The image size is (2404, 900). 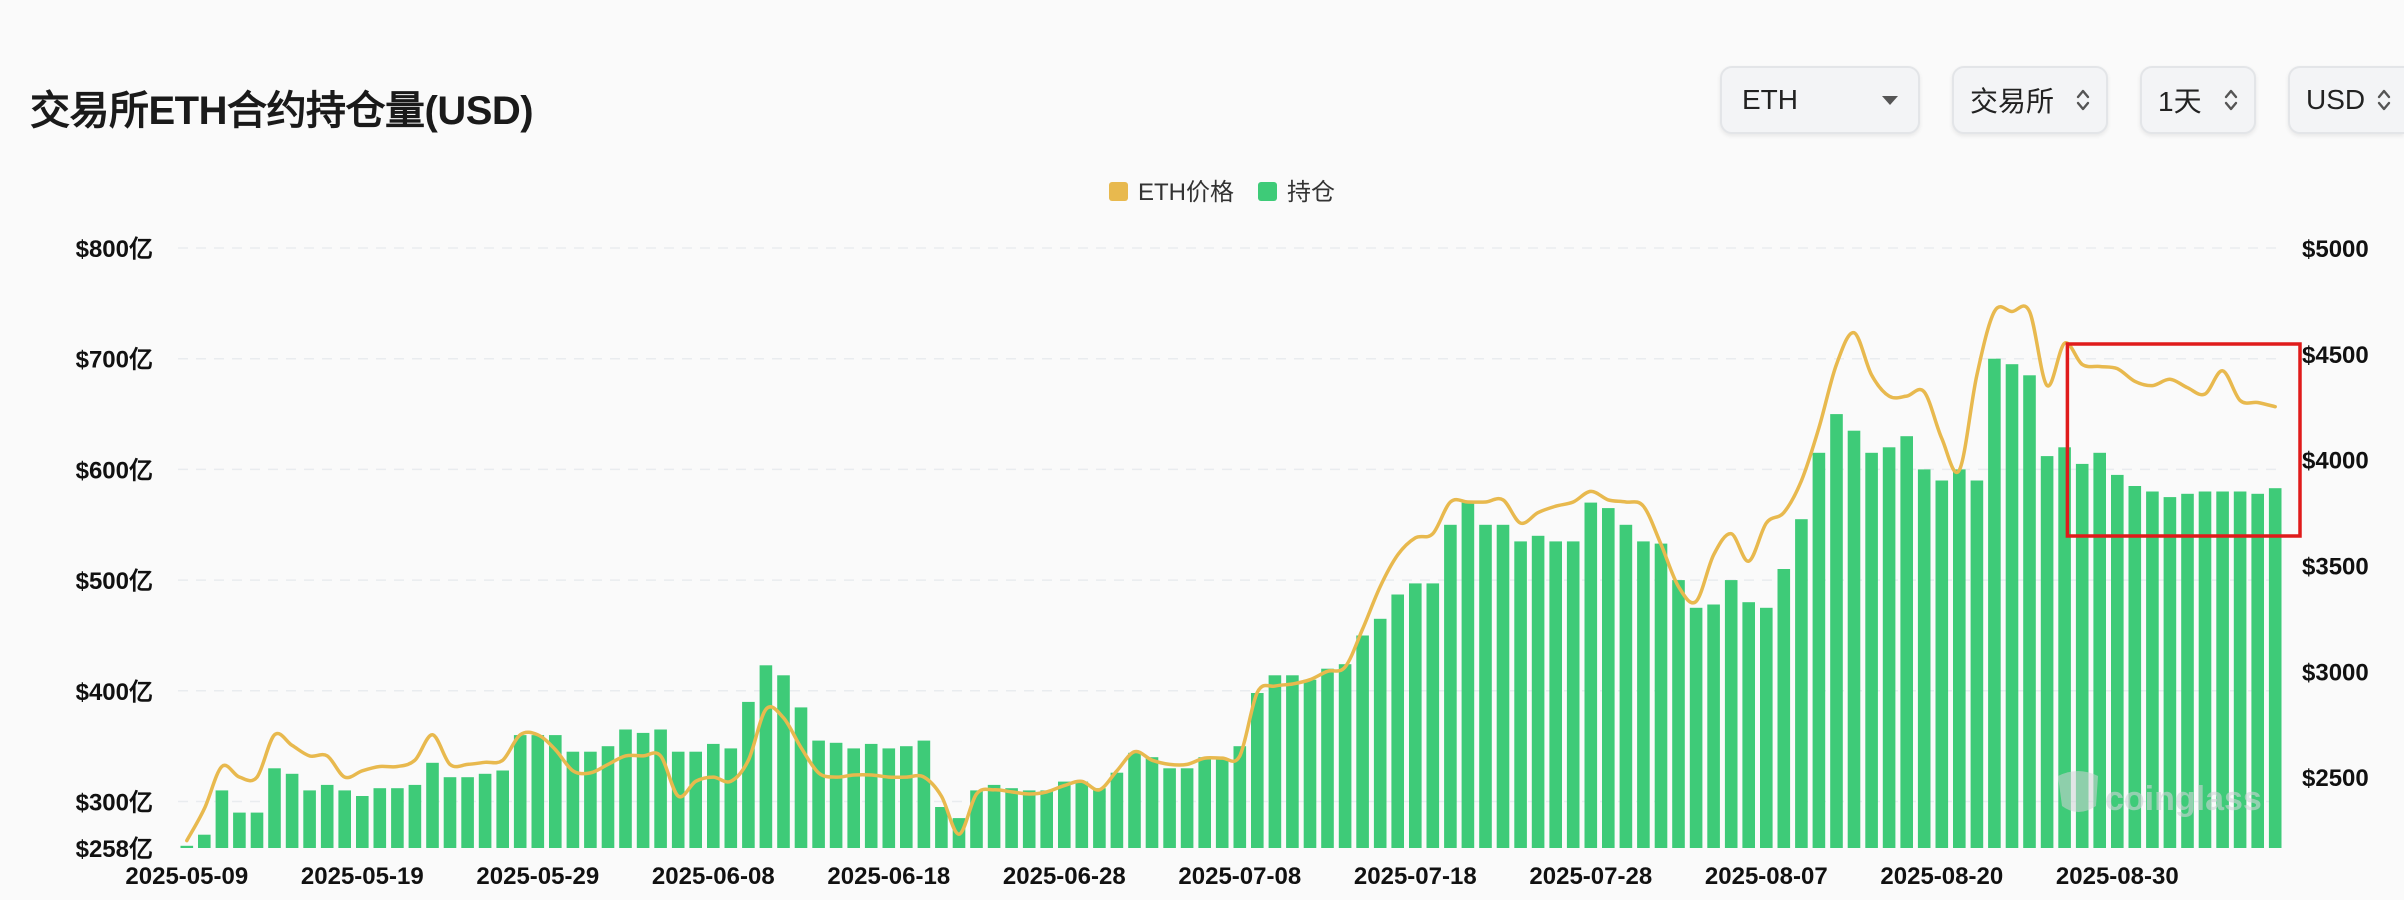 I want to click on coin-select: ETH, so click(x=1820, y=100).